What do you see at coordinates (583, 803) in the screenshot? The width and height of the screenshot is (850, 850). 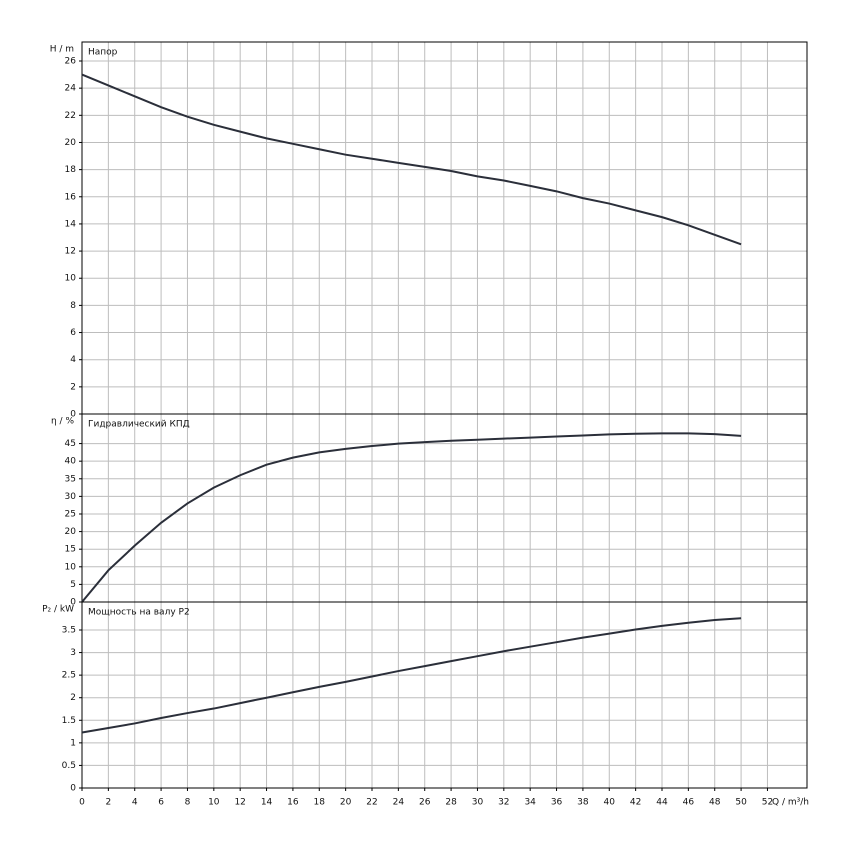 I see `x-tick-label: 38` at bounding box center [583, 803].